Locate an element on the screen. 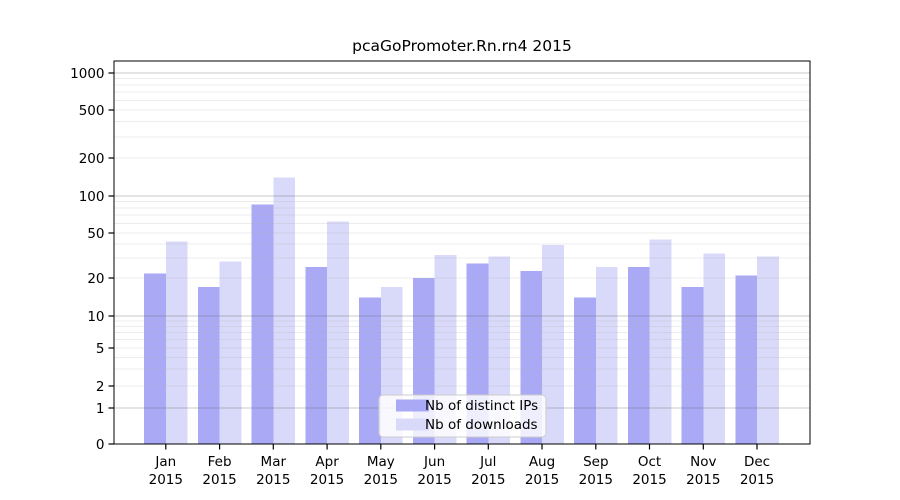  y-tick-label-500: 500 is located at coordinates (92, 111).